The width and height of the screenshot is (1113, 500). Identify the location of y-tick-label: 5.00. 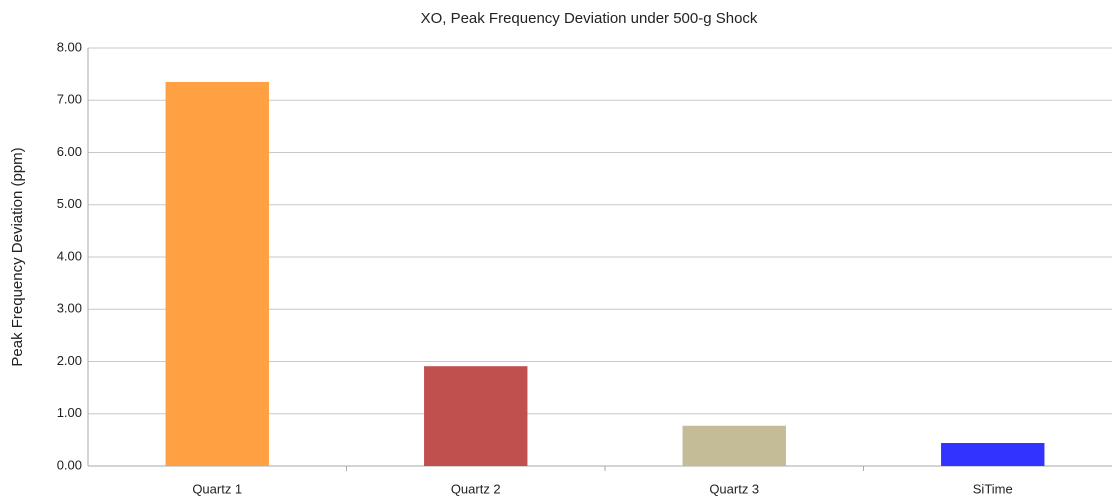
(69, 203).